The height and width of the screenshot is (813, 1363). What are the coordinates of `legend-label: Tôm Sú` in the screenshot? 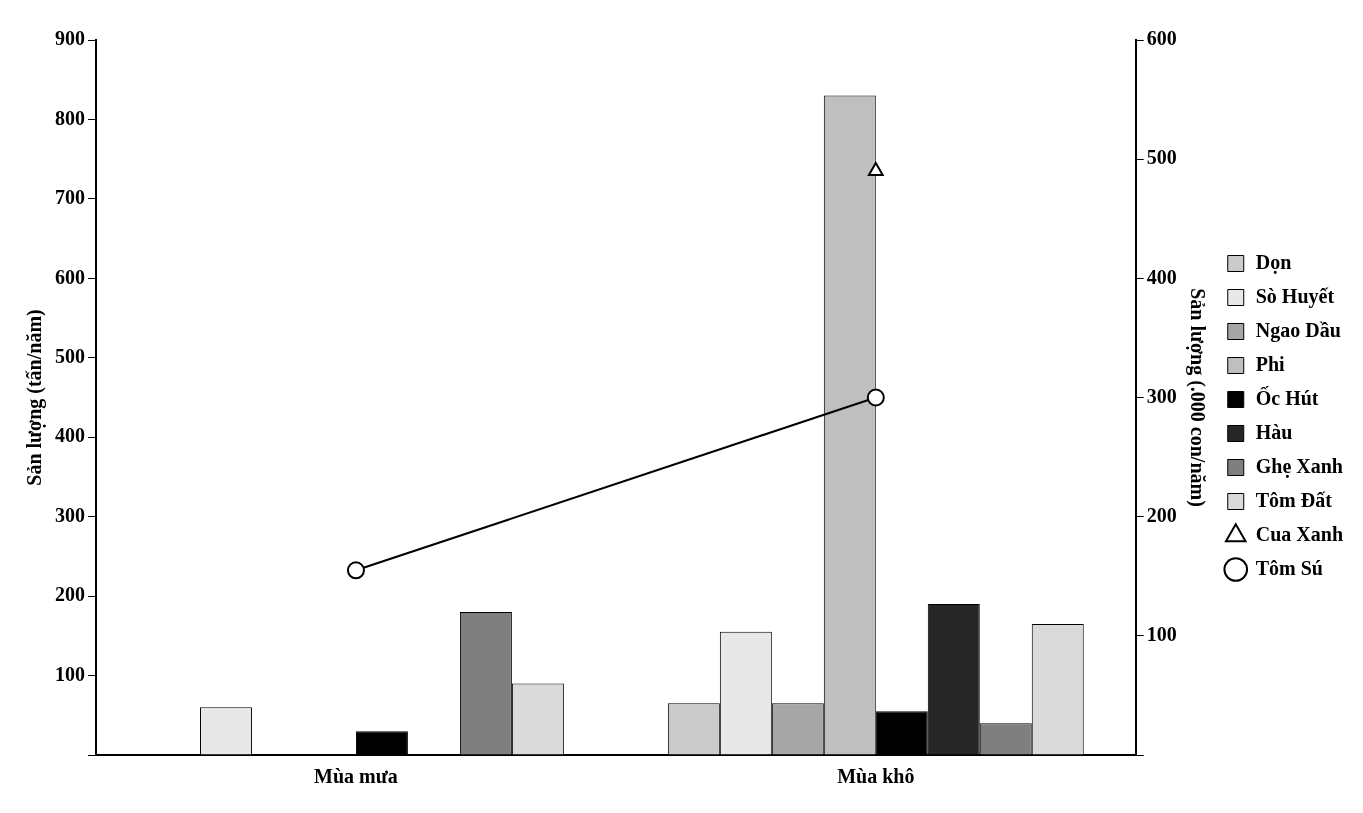 It's located at (1289, 567).